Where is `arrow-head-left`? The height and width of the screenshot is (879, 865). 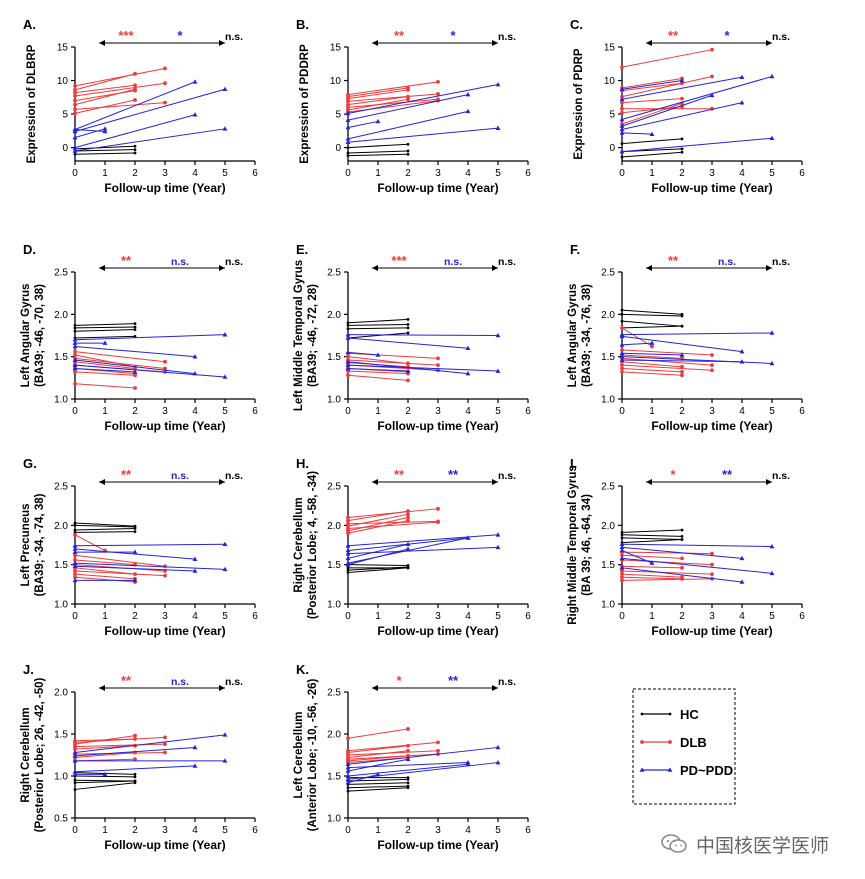 arrow-head-left is located at coordinates (102, 688).